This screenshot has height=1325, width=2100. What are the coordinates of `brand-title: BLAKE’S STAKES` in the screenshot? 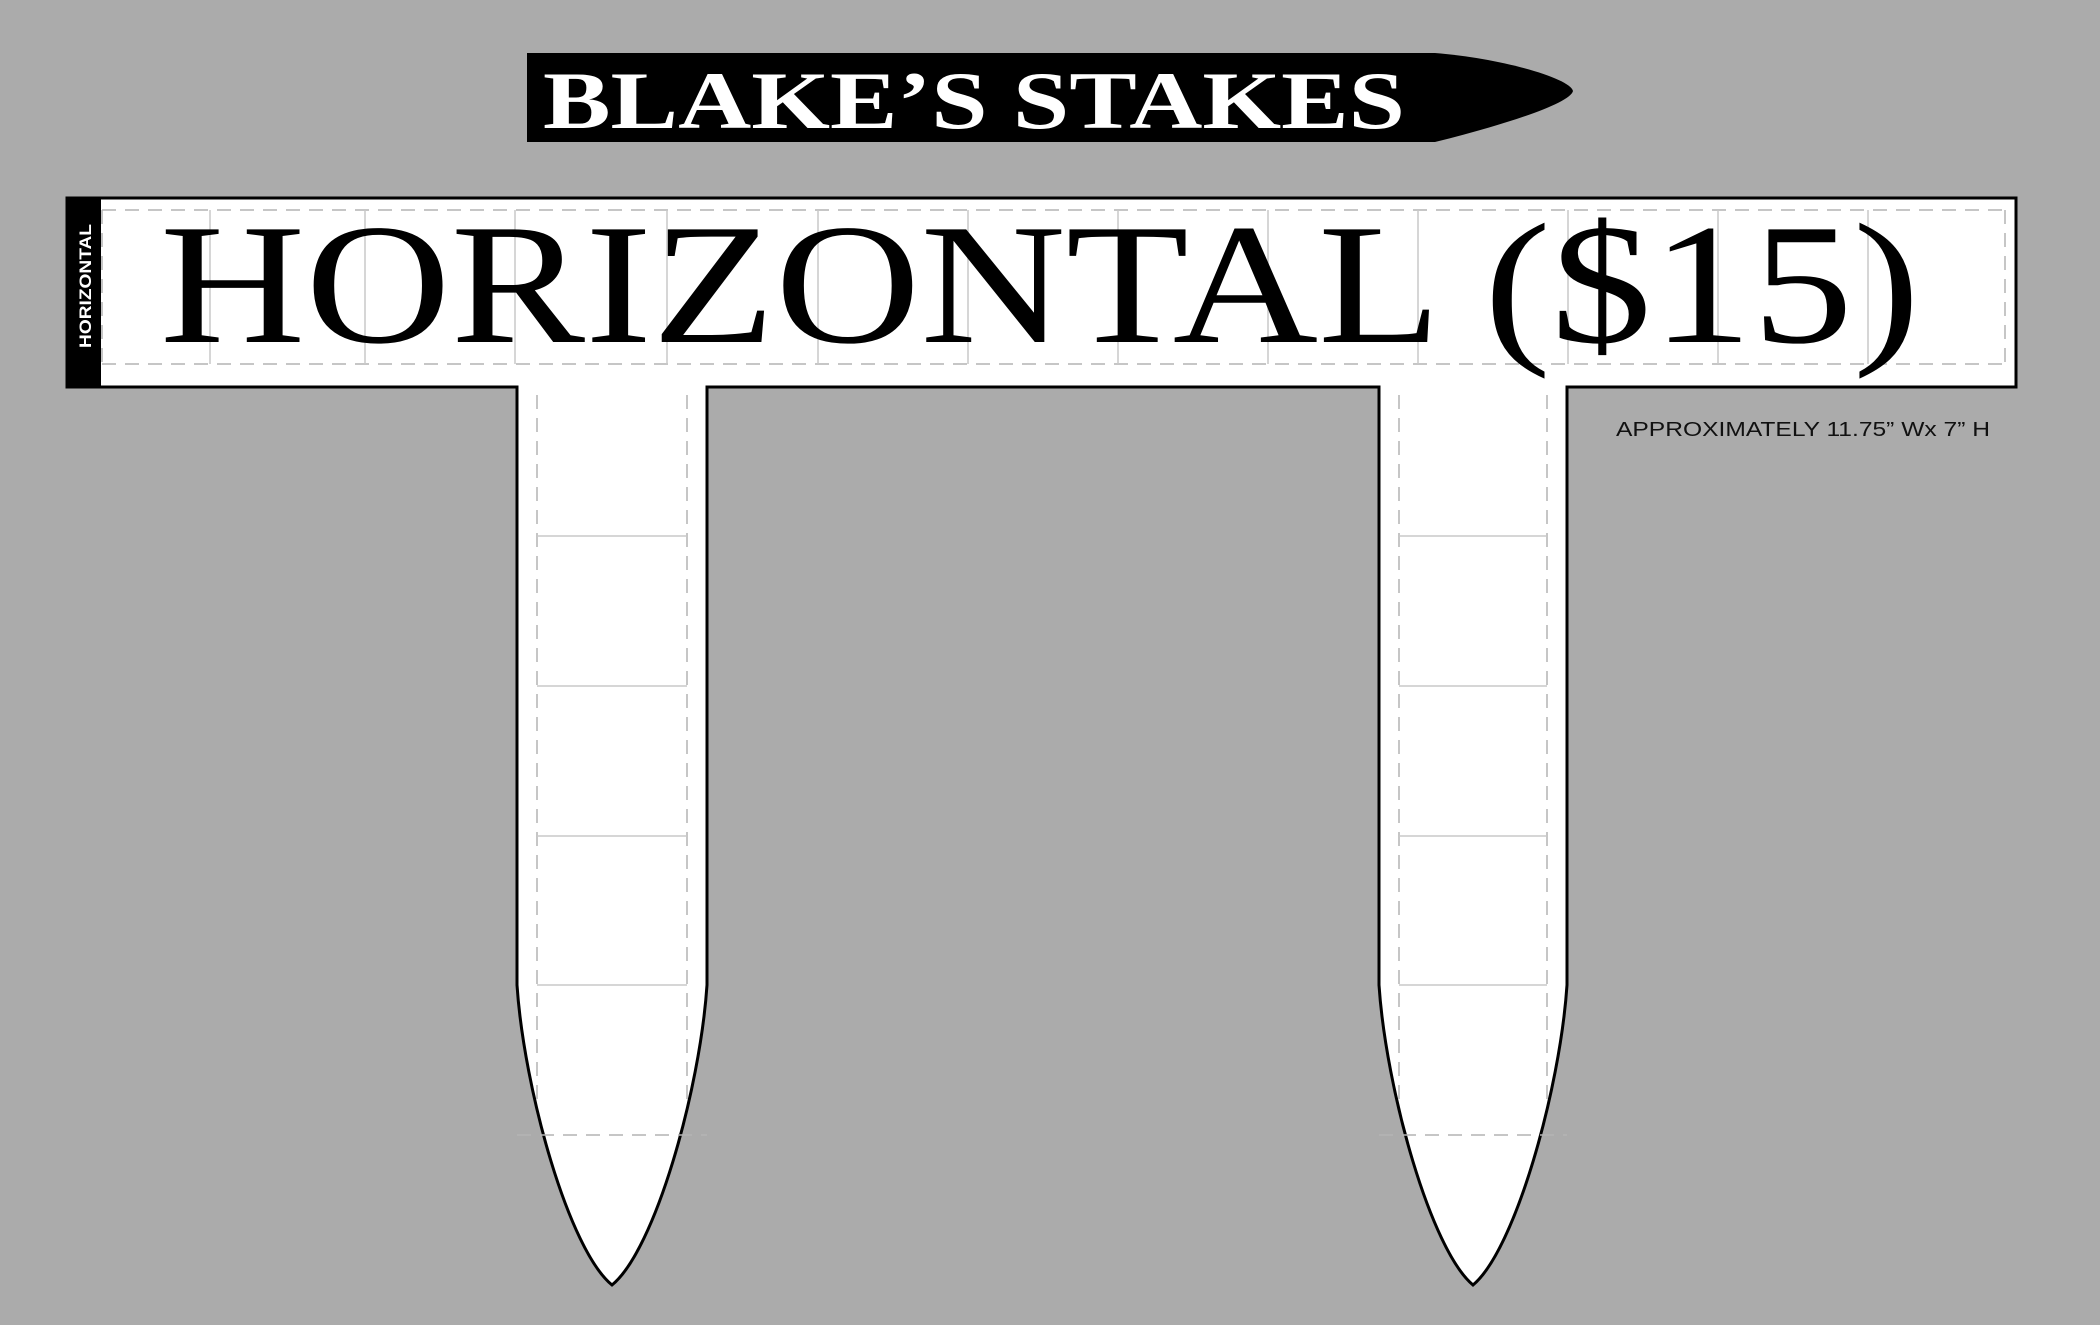 It's located at (974, 100).